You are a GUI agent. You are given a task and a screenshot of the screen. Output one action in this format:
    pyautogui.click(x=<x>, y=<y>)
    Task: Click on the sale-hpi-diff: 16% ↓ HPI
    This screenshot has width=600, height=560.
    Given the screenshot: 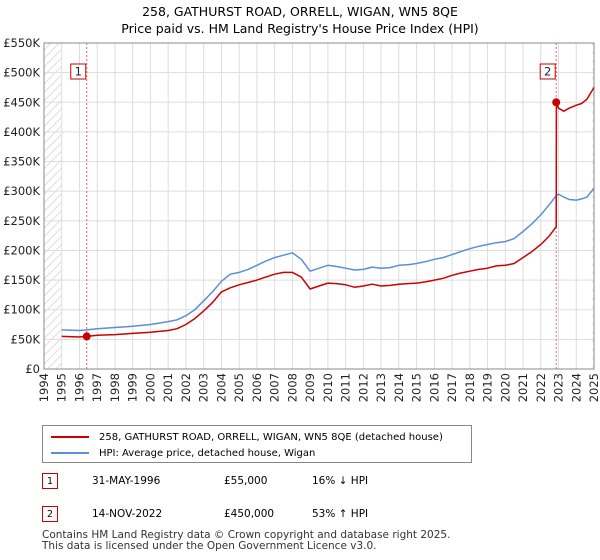 What is the action you would take?
    pyautogui.click(x=340, y=481)
    